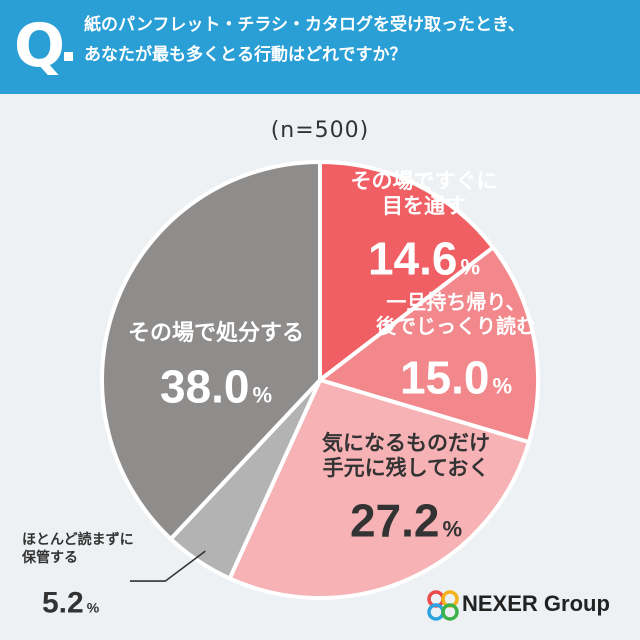 This screenshot has width=640, height=640. What do you see at coordinates (304, 25) in the screenshot?
I see `question-line-1: 紙のパンフレット・チラシ・カタログを受け取ったとき、` at bounding box center [304, 25].